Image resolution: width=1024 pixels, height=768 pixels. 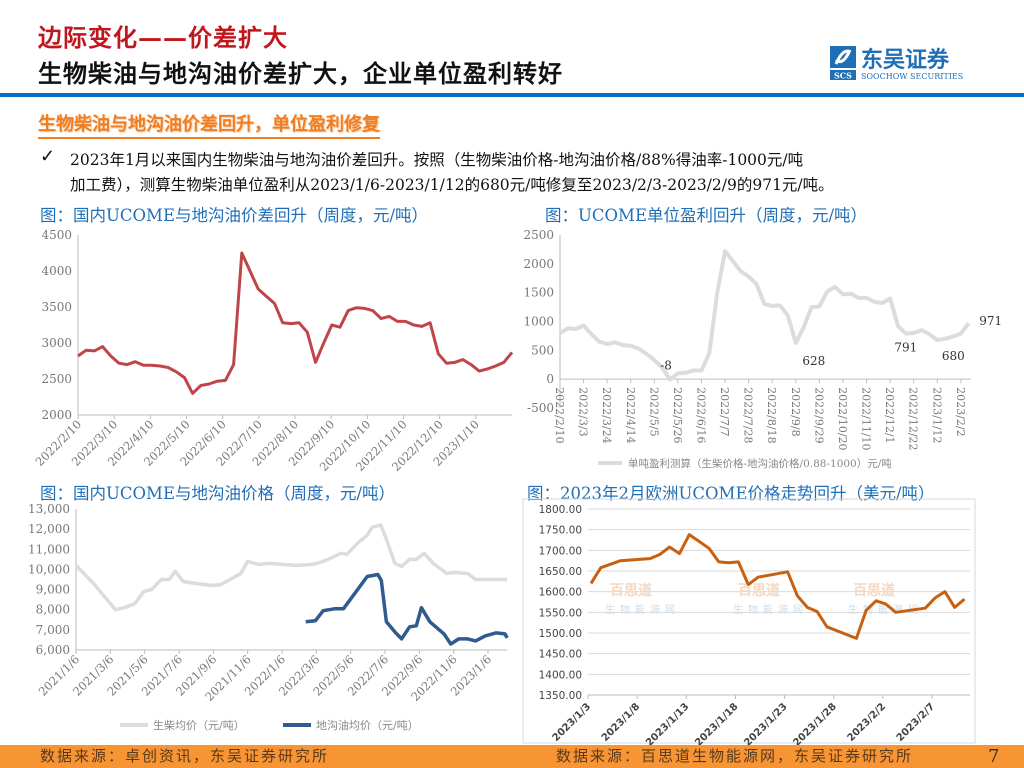 I want to click on x-tick-label: 2023/1/18, so click(x=716, y=723).